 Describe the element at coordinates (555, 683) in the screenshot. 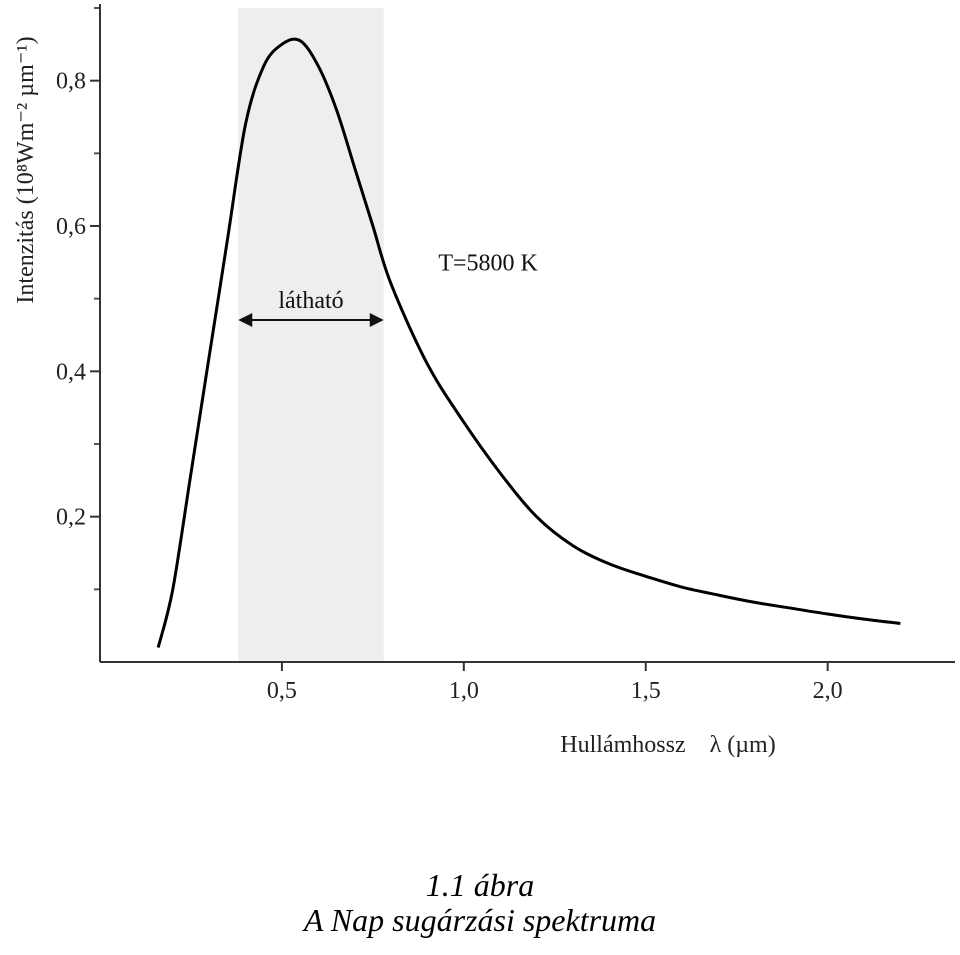

I see `x-axis-ticks: 0,5 1,0 1,5 2,0` at that location.